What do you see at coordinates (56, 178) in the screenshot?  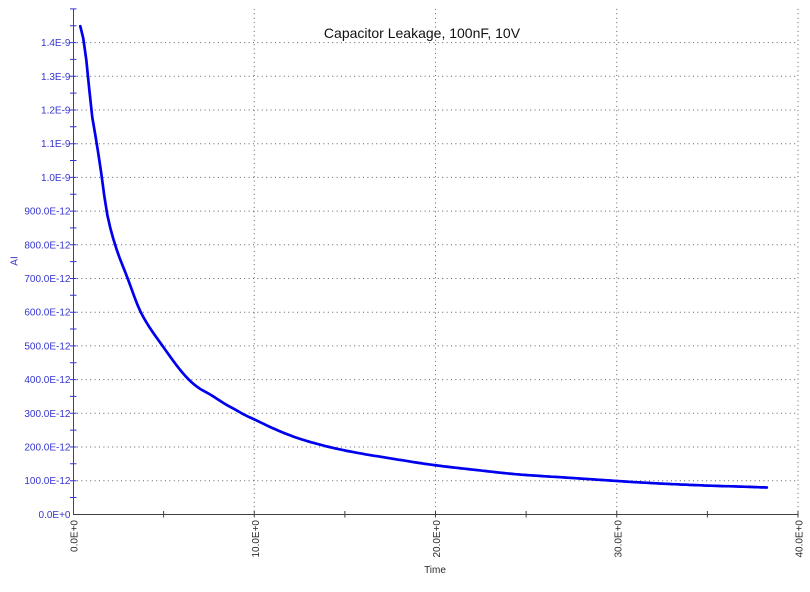 I see `svg-text: 1.0E-9` at bounding box center [56, 178].